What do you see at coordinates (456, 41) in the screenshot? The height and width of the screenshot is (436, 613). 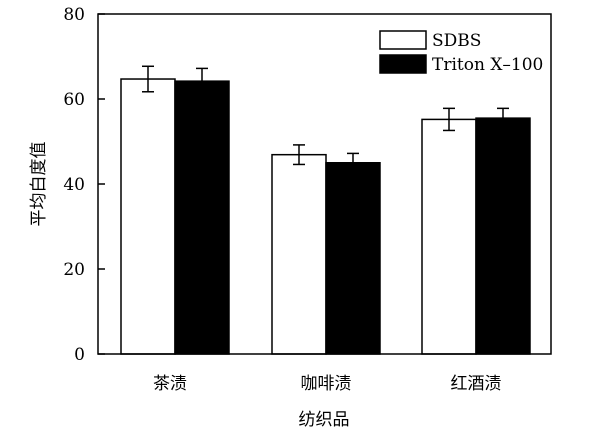 I see `legend-label-sdbs: SDBS` at bounding box center [456, 41].